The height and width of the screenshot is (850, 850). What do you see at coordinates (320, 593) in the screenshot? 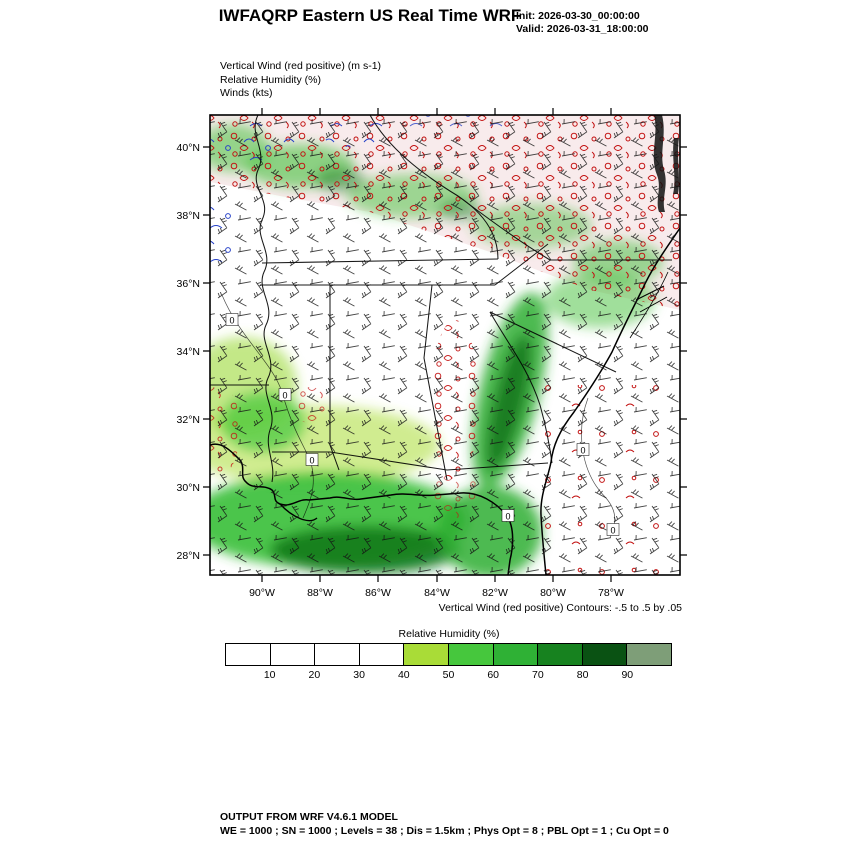
I see `x-tick-label: 88°W` at bounding box center [320, 593].